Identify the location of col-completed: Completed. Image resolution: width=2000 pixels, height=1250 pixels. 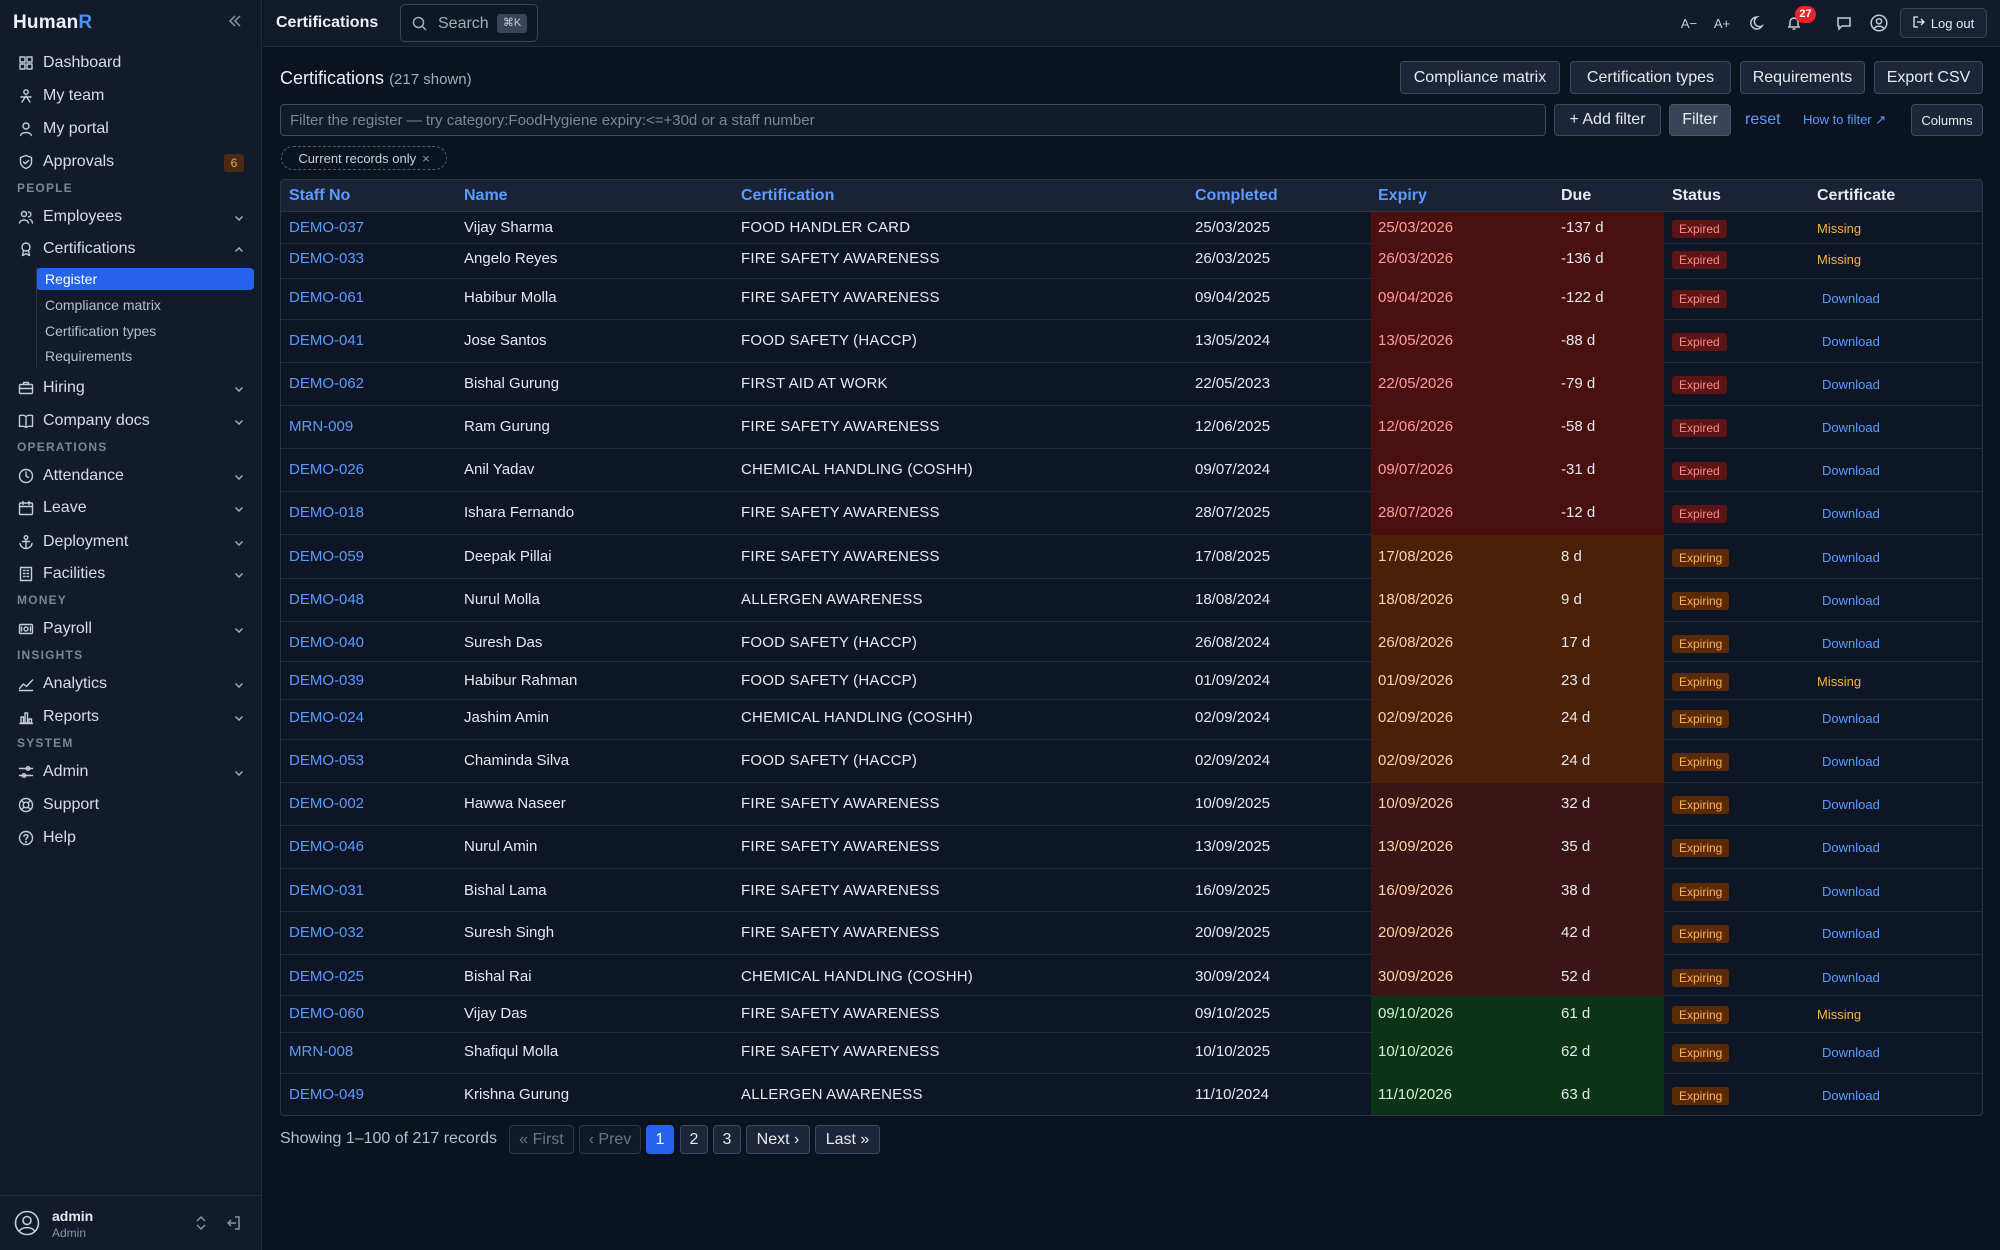
(1236, 195).